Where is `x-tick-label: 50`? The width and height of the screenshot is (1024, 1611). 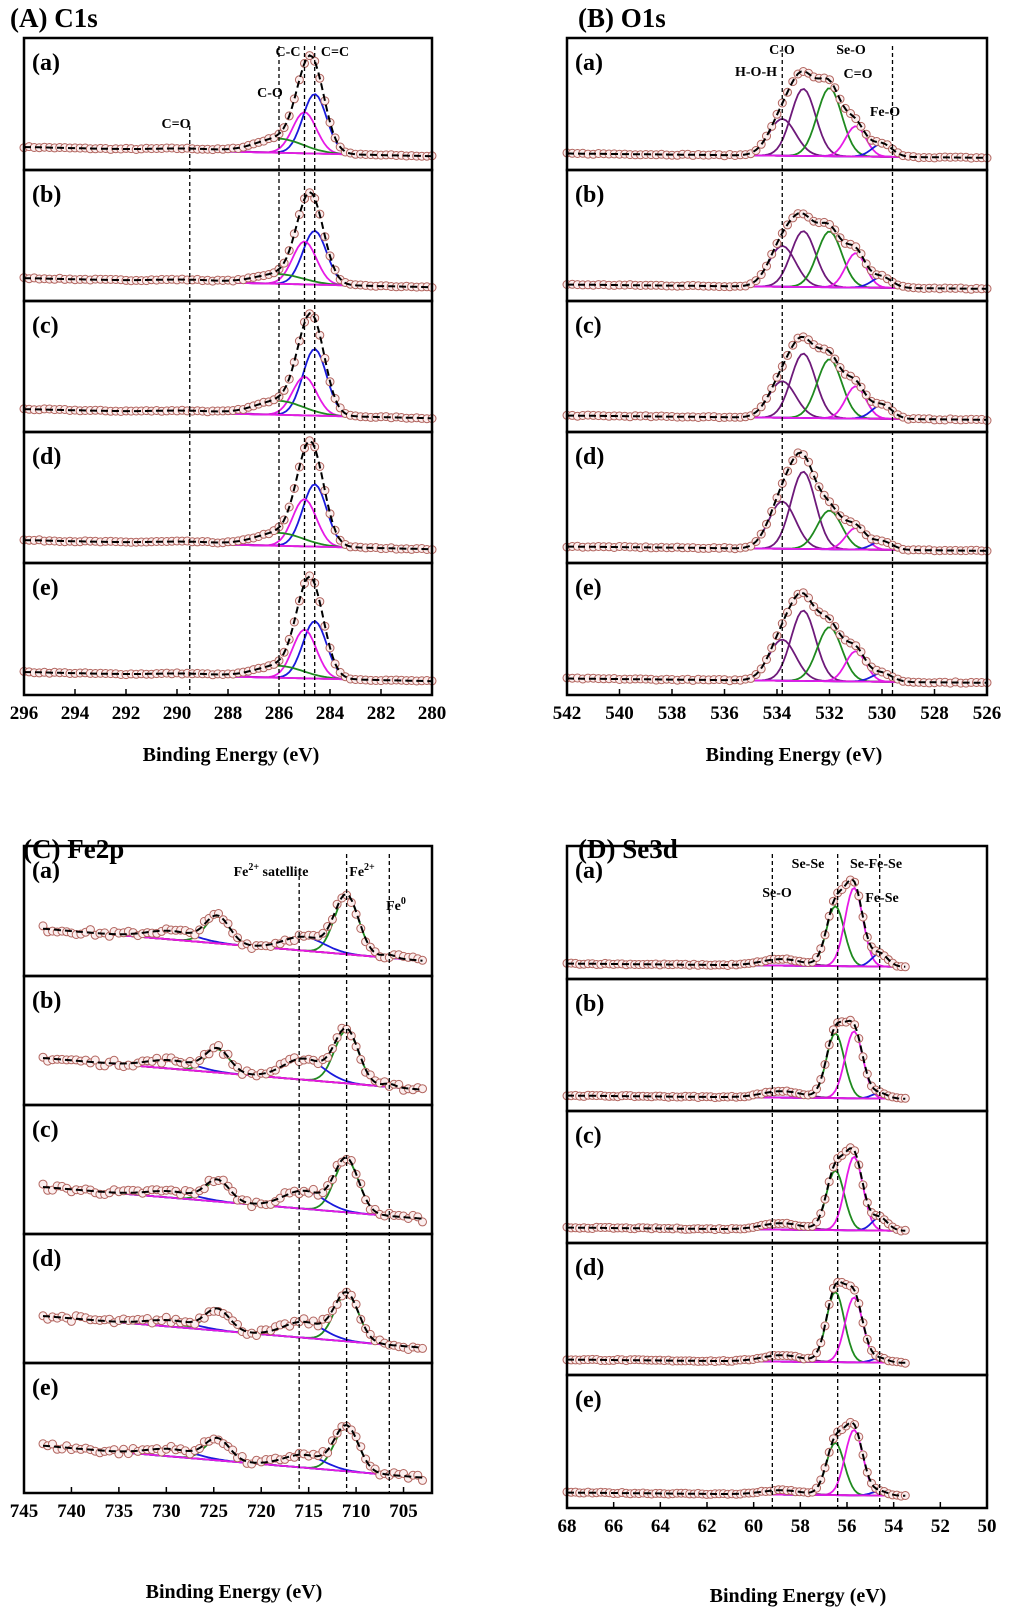
x-tick-label: 50 is located at coordinates (987, 1526).